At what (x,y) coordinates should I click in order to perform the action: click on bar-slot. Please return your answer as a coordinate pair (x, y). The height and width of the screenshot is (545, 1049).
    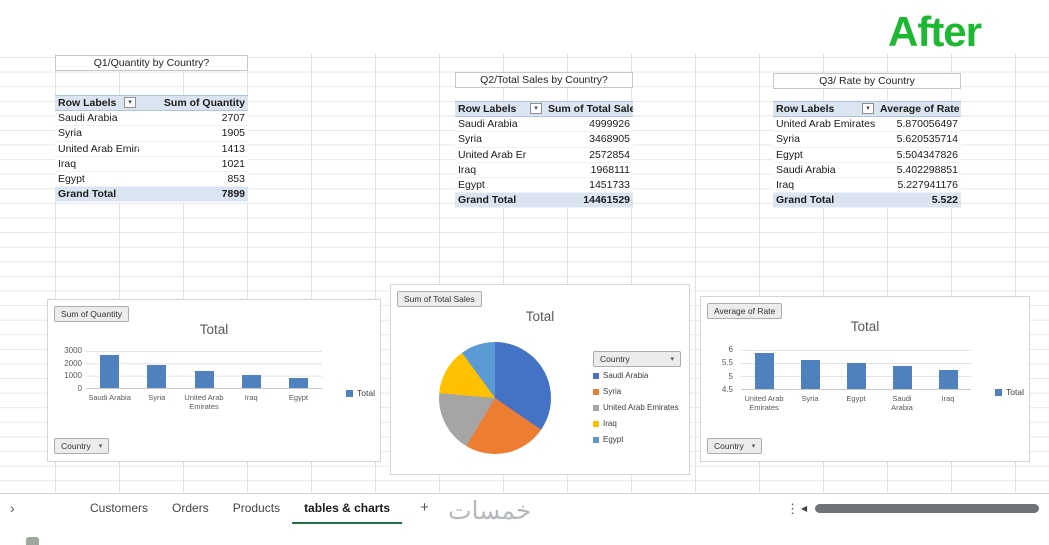
    Looking at the image, I should click on (109, 369).